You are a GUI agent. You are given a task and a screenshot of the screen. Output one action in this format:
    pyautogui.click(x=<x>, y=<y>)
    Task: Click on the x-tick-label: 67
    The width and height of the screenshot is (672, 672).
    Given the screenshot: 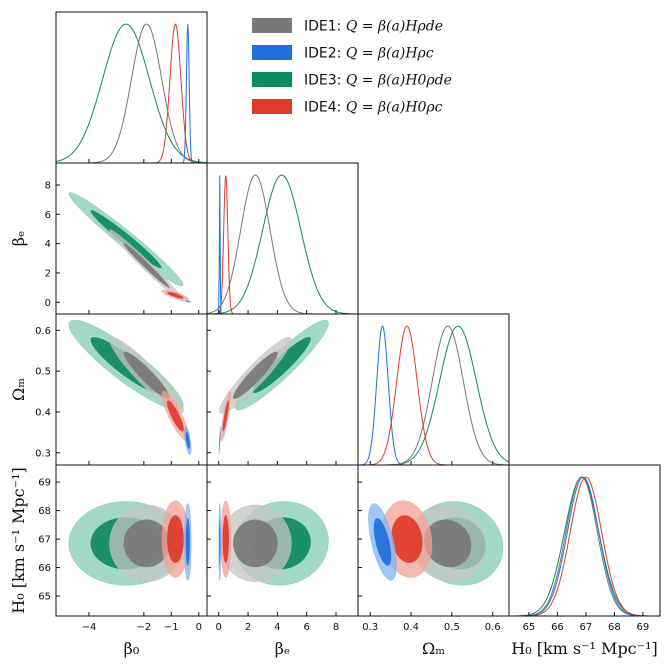 What is the action you would take?
    pyautogui.click(x=586, y=627)
    